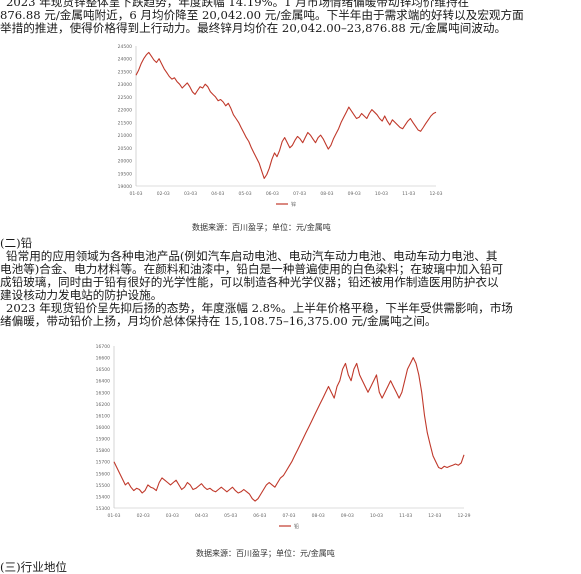 This screenshot has height=574, width=581. What do you see at coordinates (103, 428) in the screenshot?
I see `y-tick-label: 16000` at bounding box center [103, 428].